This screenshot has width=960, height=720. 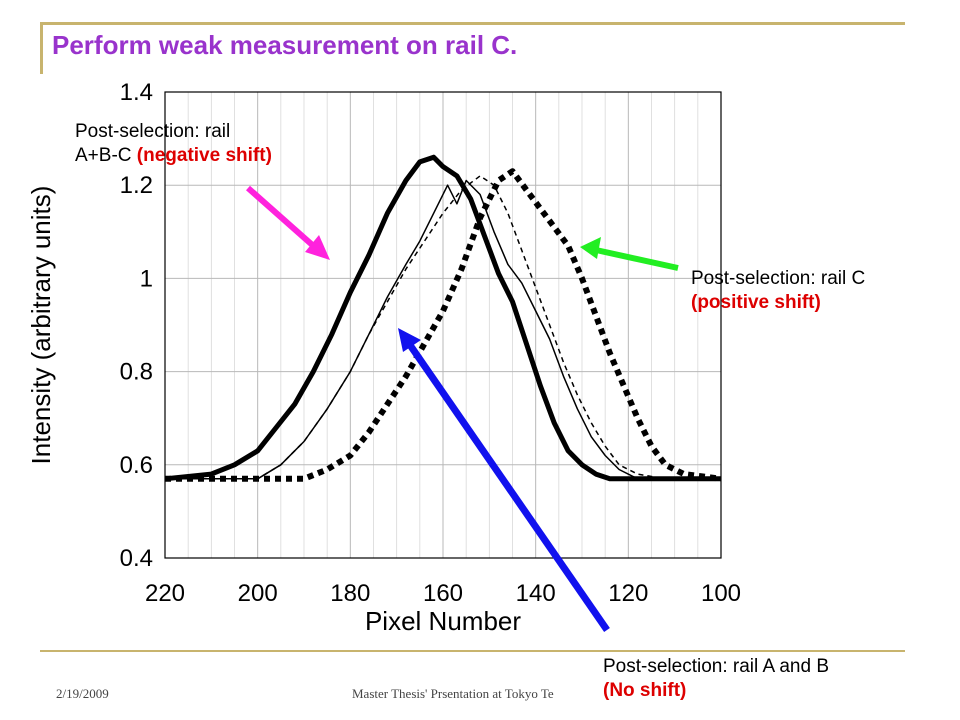 I want to click on annotation-no-shift-line1: Post-selection: rail A and B, so click(x=716, y=666).